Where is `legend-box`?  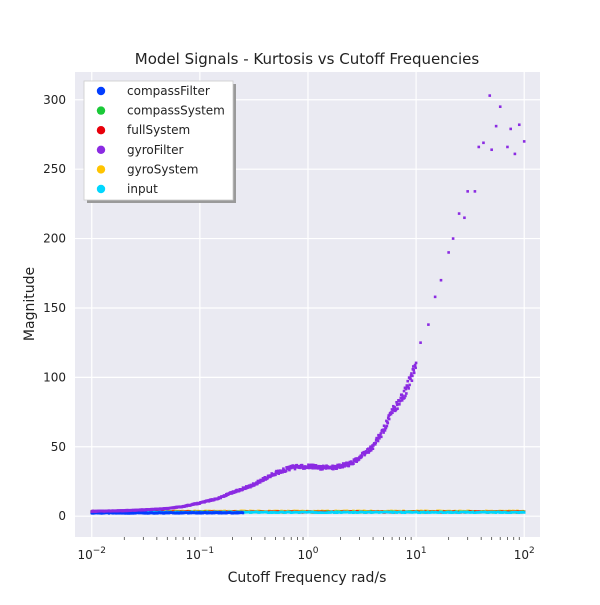 legend-box is located at coordinates (158, 140).